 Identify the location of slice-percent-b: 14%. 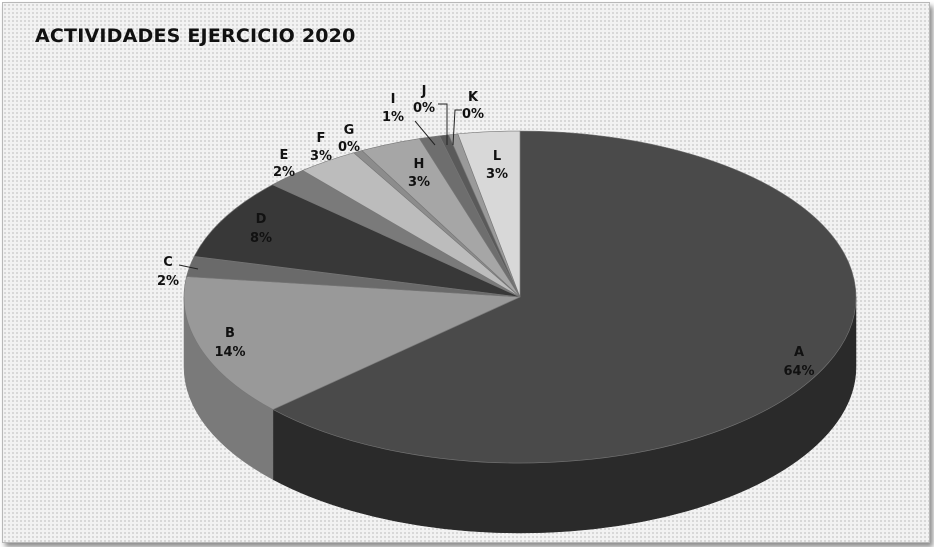
(229, 352).